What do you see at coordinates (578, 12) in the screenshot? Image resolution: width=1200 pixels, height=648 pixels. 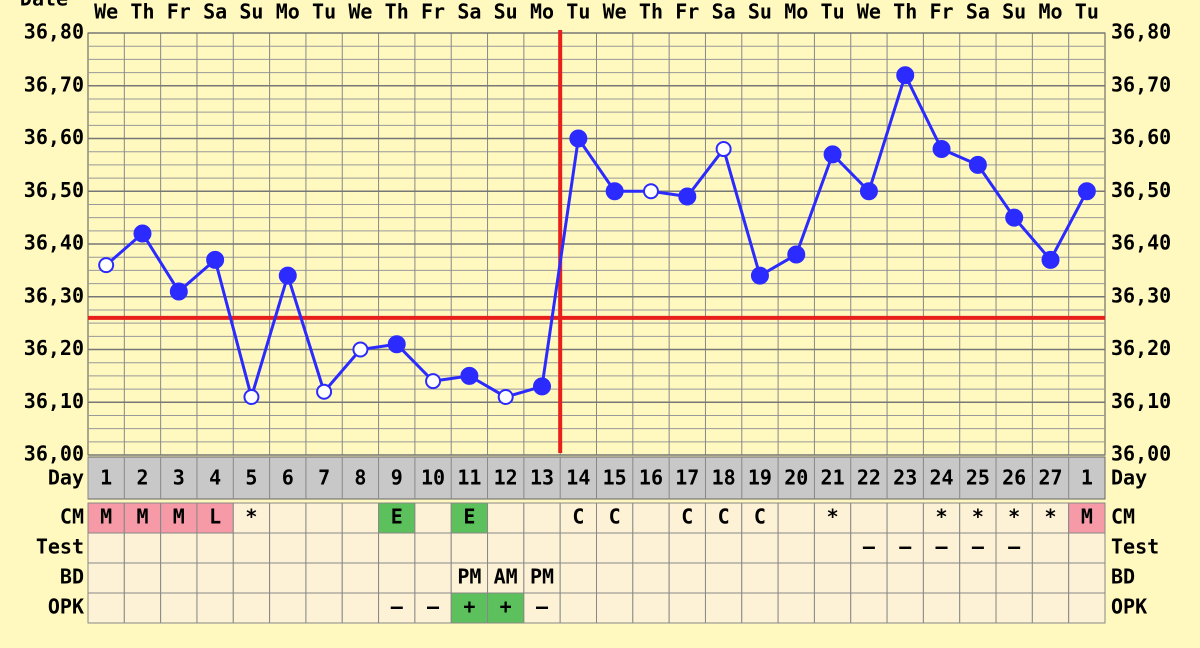 I see `weekday-label: Tu` at bounding box center [578, 12].